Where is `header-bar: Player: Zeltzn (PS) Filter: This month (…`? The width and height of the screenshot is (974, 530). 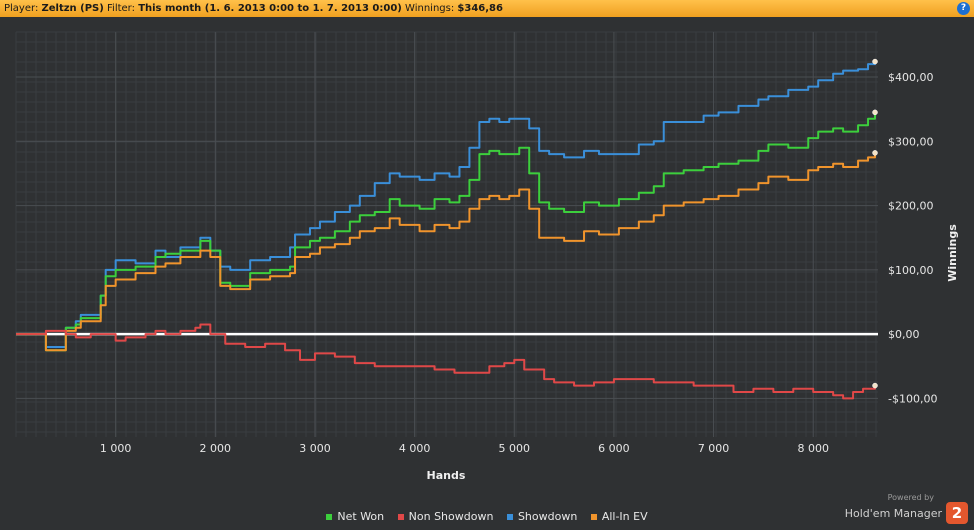 header-bar: Player: Zeltzn (PS) Filter: This month (… is located at coordinates (487, 8).